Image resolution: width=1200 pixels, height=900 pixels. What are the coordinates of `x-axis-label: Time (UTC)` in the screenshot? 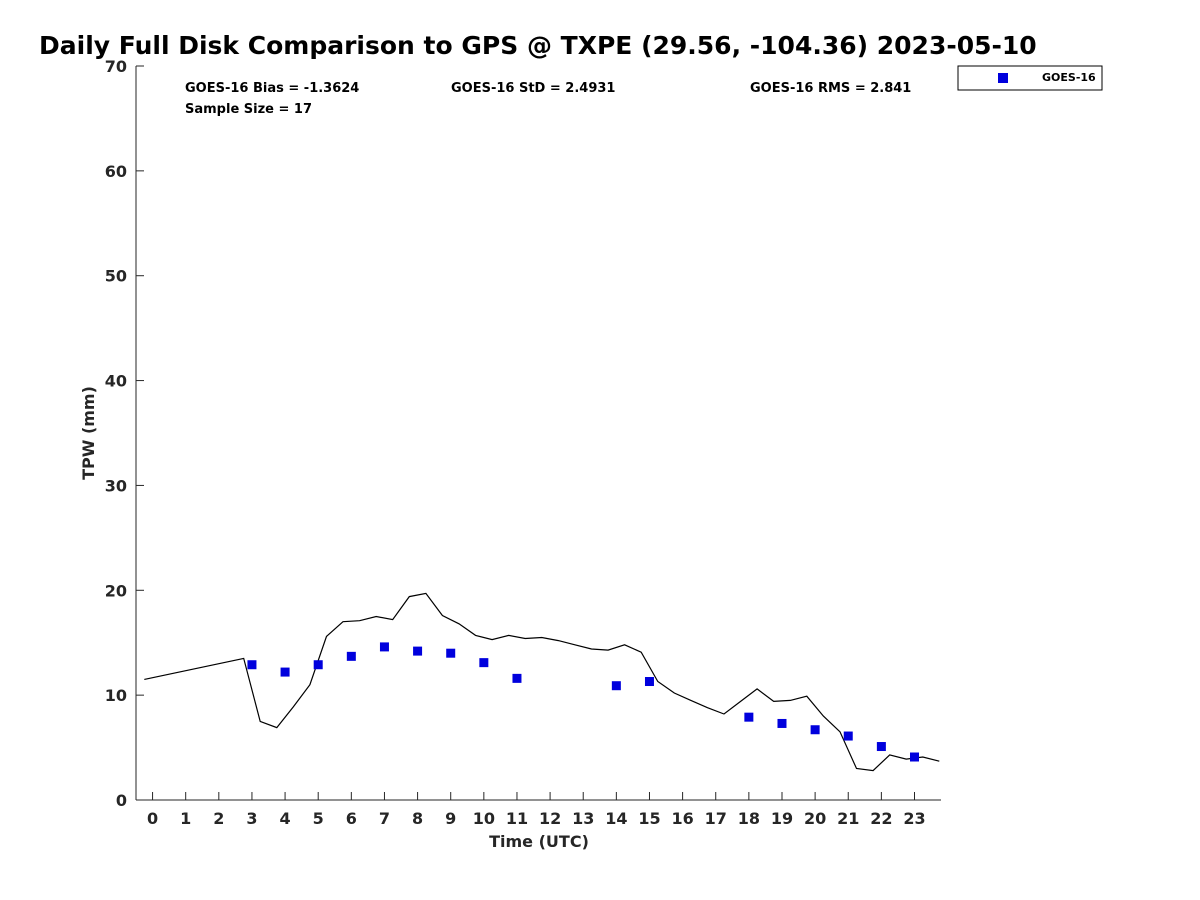 It's located at (539, 841).